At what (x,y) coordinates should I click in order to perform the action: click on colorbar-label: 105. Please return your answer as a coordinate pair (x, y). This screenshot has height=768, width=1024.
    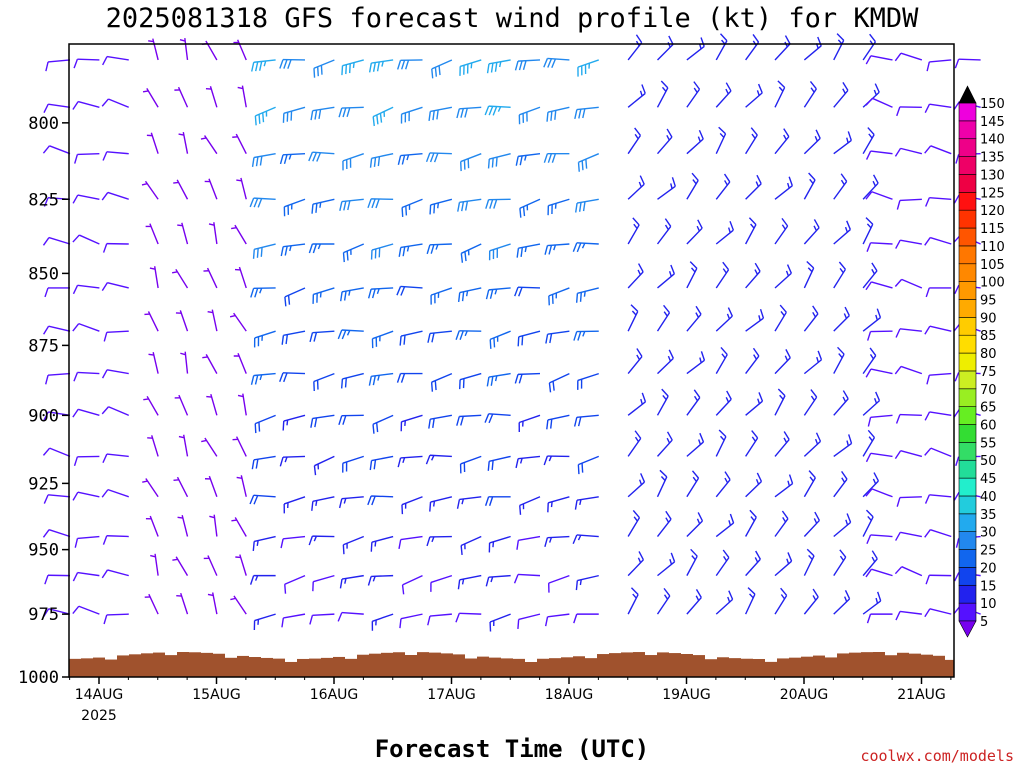
    Looking at the image, I should click on (992, 265).